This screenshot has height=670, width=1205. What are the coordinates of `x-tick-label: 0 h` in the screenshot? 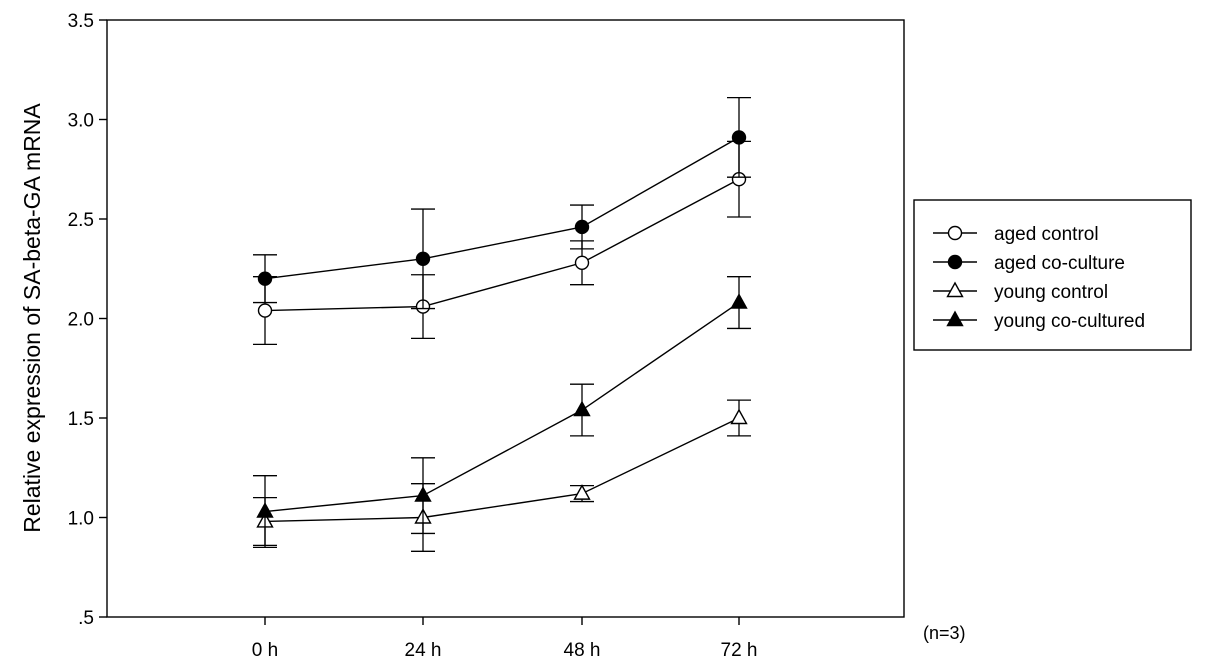 It's located at (265, 650).